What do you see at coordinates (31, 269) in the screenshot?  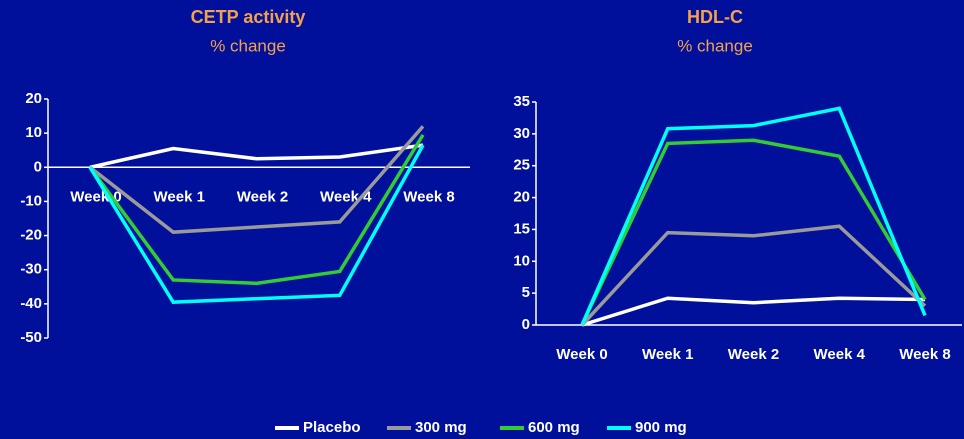 I see `y-tick-label: -30` at bounding box center [31, 269].